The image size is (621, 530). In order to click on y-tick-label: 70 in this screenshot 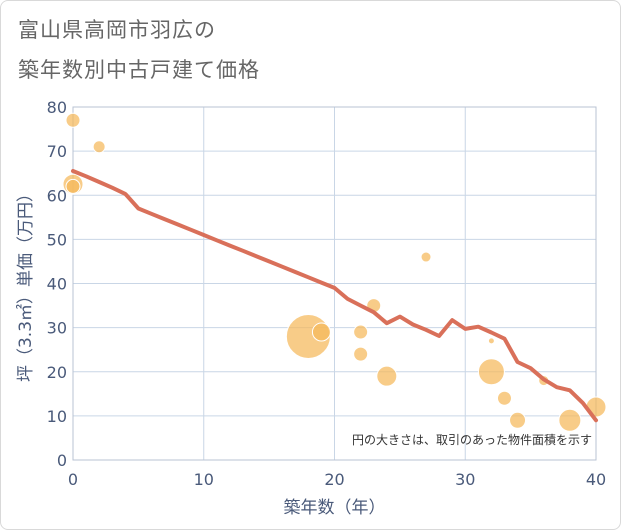, I will do `click(57, 151)`.